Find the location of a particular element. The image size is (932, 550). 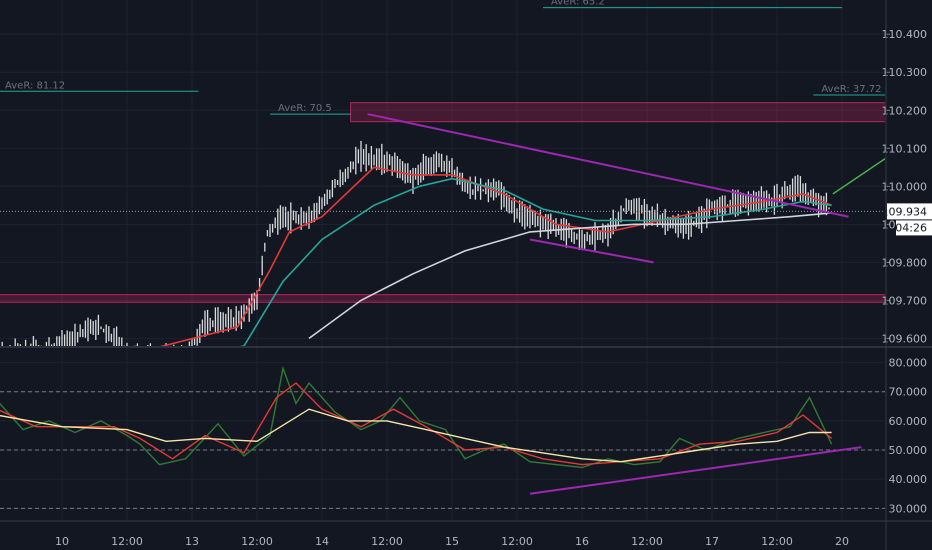

rsi-tick-label: 70.000 is located at coordinates (908, 392).